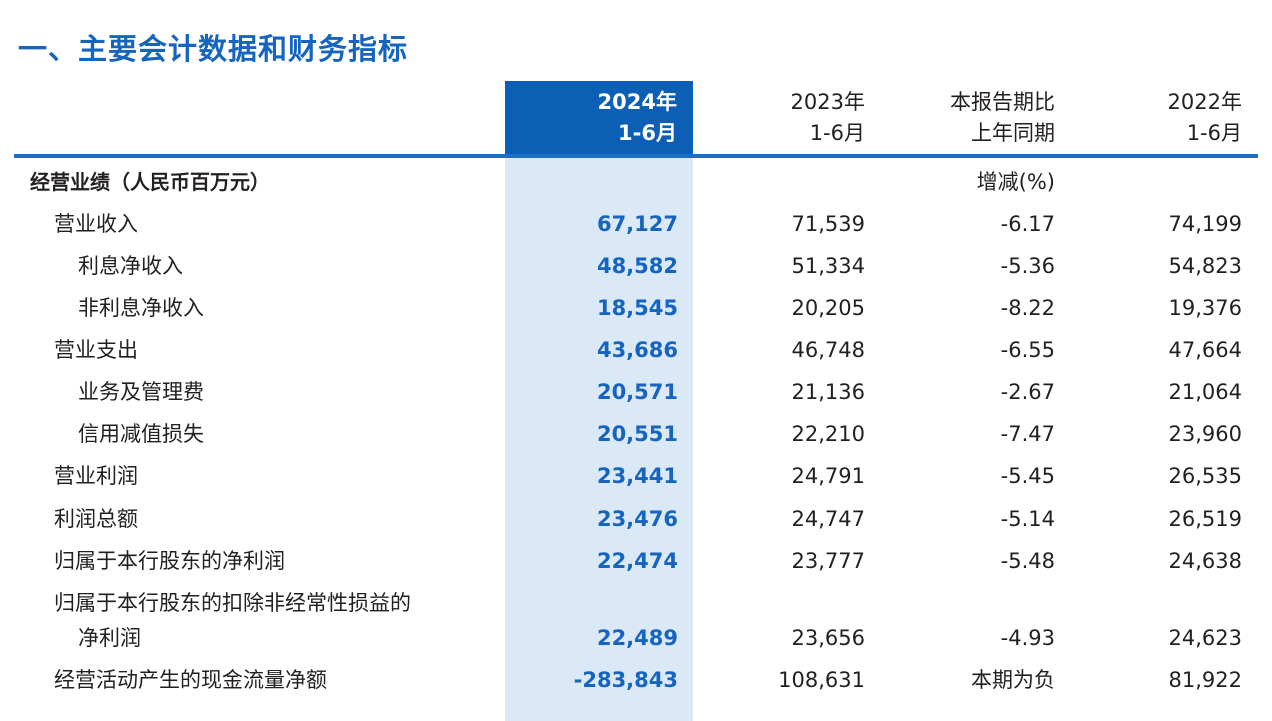 This screenshot has width=1272, height=721. Describe the element at coordinates (637, 561) in the screenshot. I see `row-value-2024: 22,474` at that location.